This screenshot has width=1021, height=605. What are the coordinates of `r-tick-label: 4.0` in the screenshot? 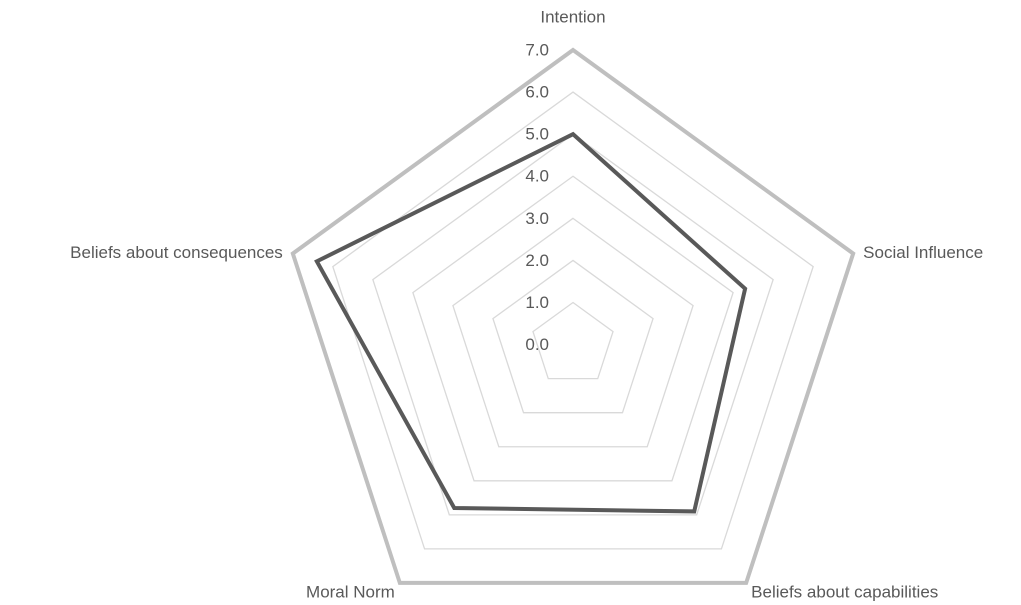 It's located at (537, 176).